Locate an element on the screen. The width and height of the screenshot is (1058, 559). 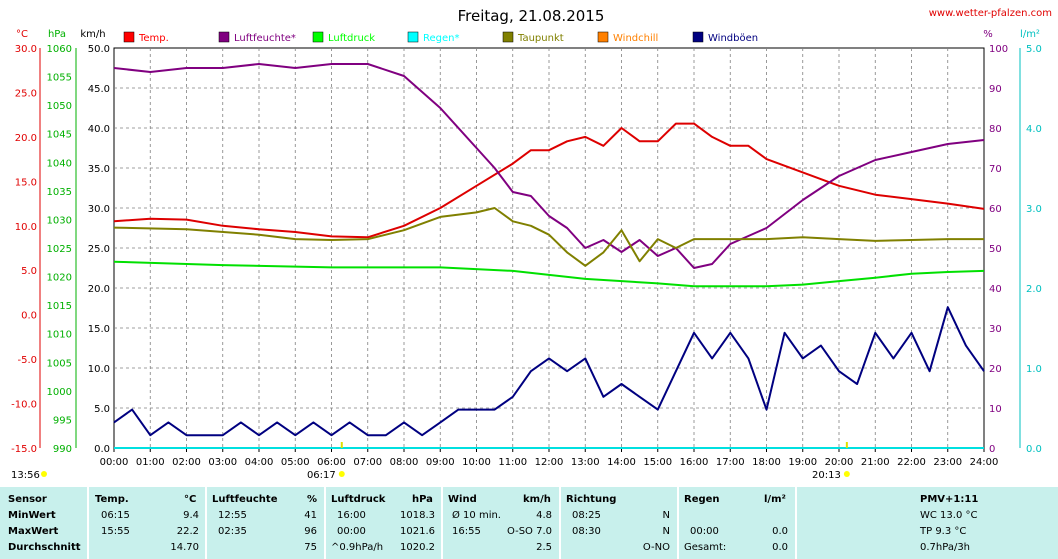
x-tick-label: 11:00 is located at coordinates (512, 462).